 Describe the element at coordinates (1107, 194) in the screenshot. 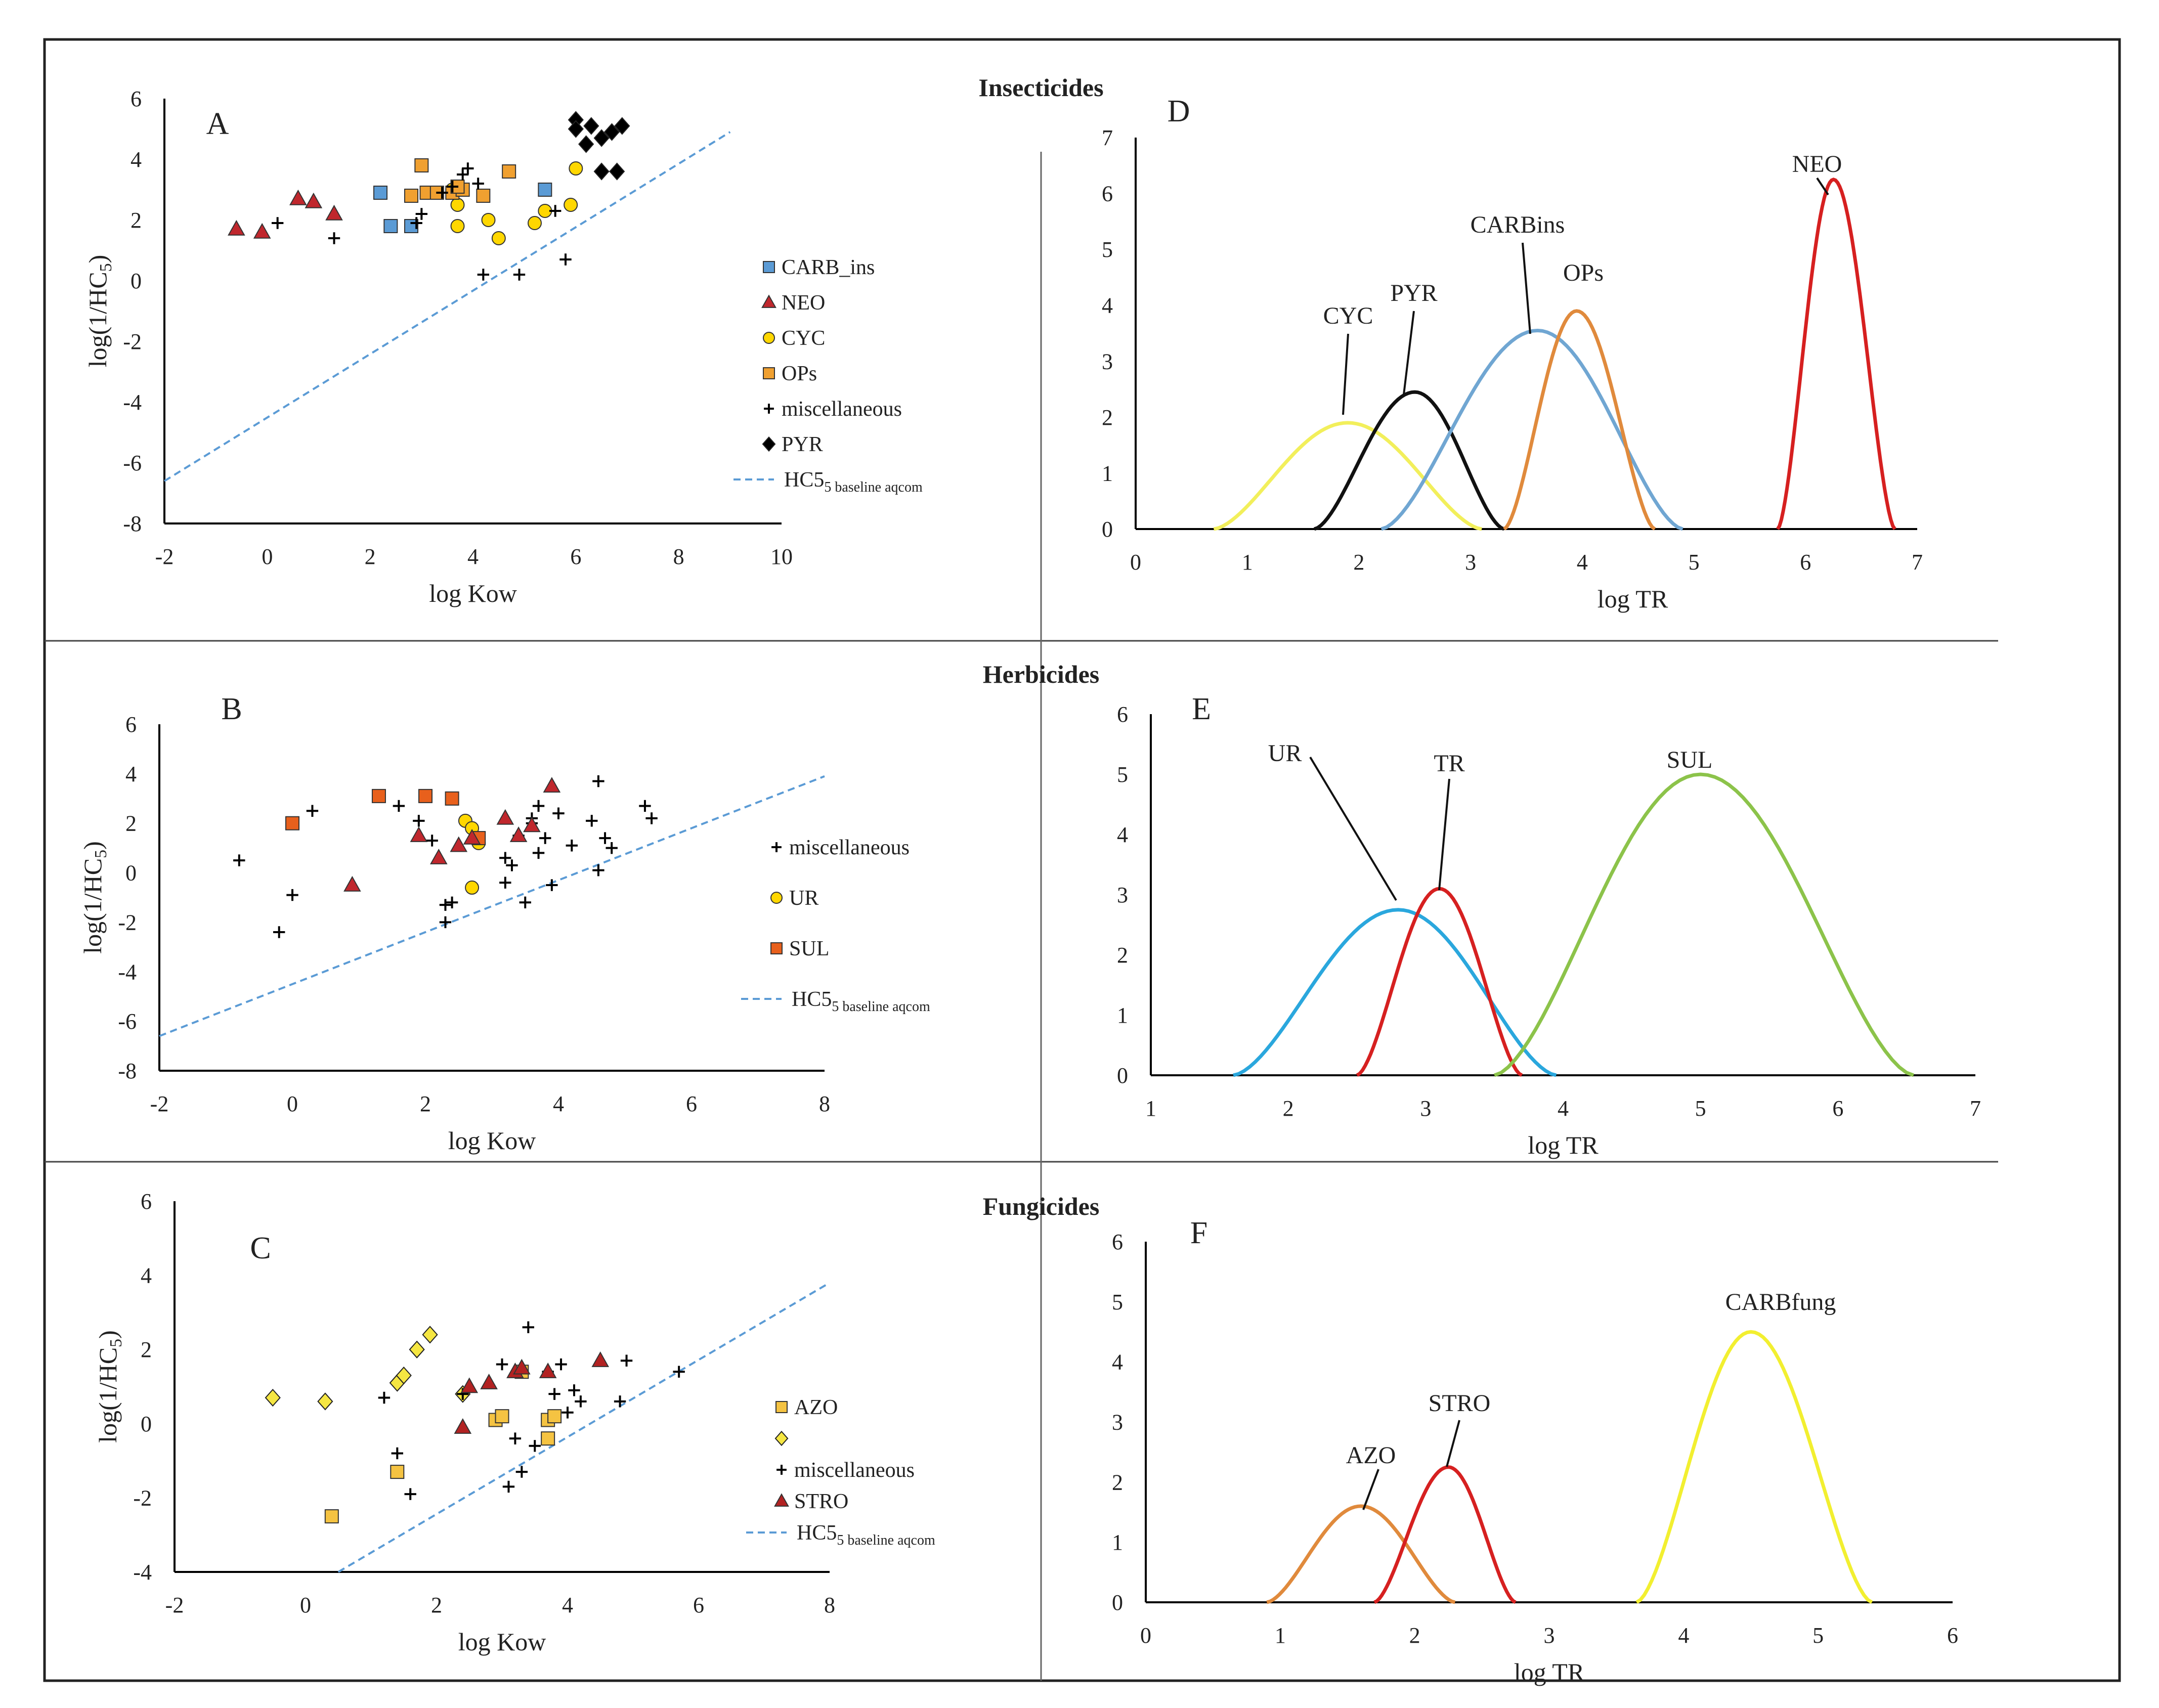

I see `panel-D-ytick-6: 6` at that location.